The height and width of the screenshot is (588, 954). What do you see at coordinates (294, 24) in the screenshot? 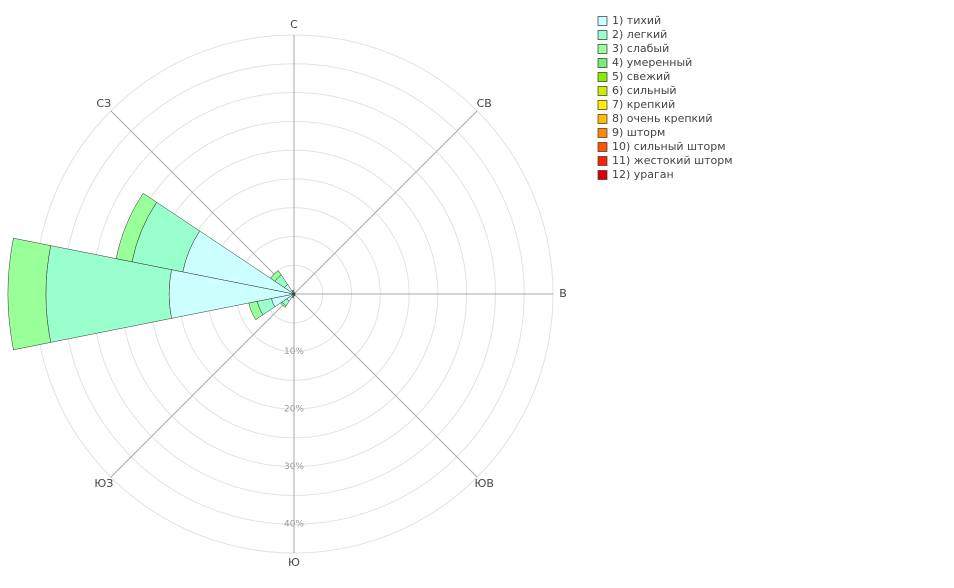
I see `direction-label: С` at bounding box center [294, 24].